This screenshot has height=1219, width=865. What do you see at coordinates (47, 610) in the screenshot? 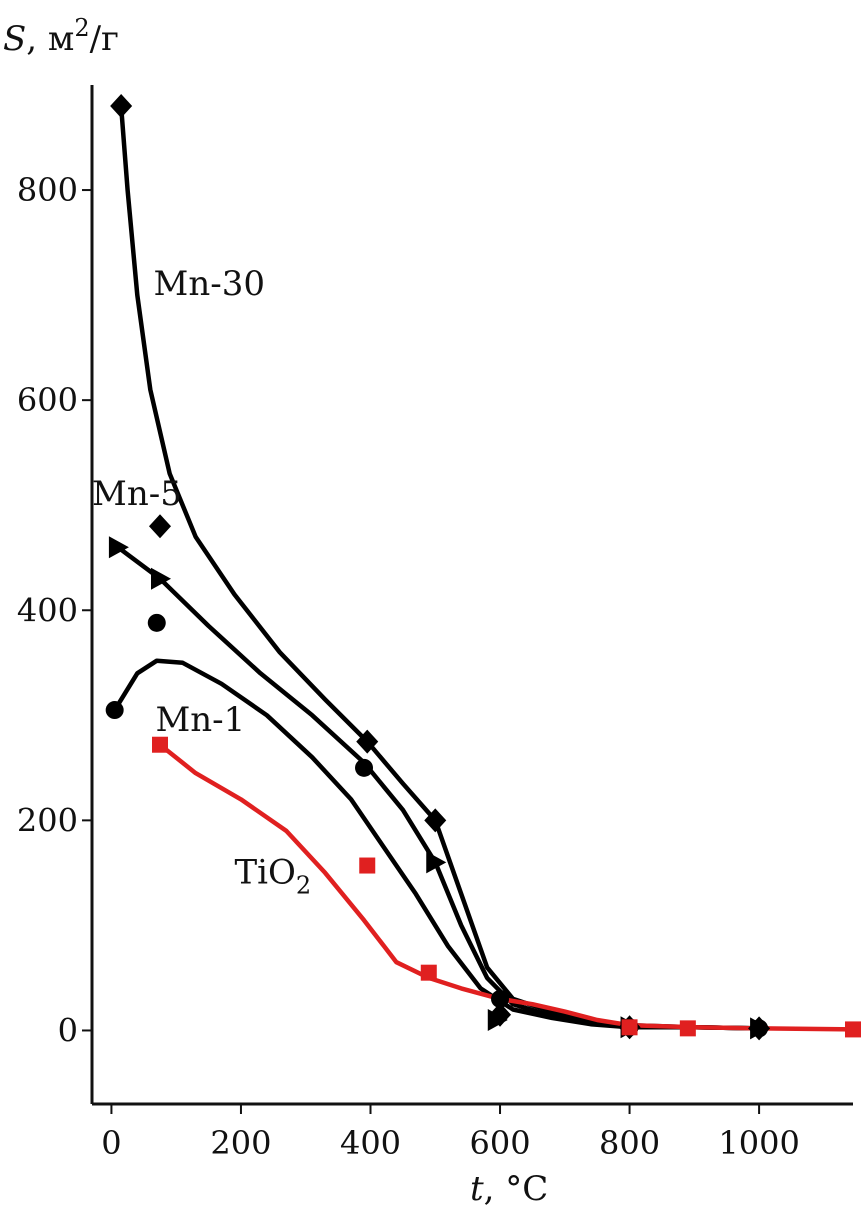
I see `y-tick-label: 400` at bounding box center [47, 610].